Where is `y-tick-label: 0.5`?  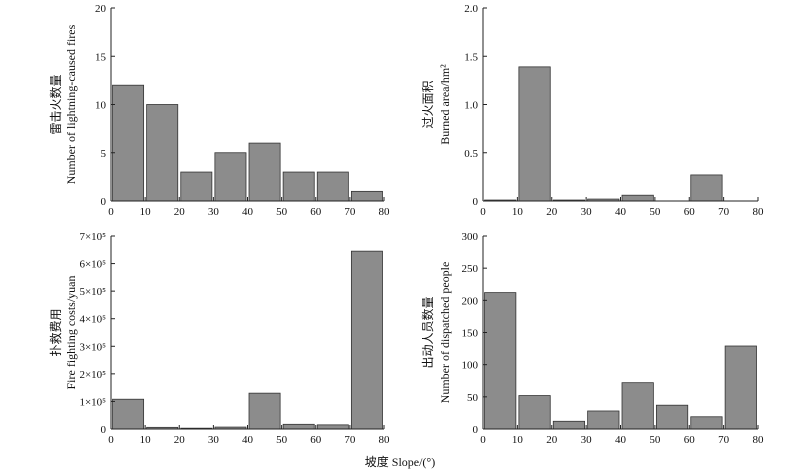
y-tick-label: 0.5 is located at coordinates (471, 154).